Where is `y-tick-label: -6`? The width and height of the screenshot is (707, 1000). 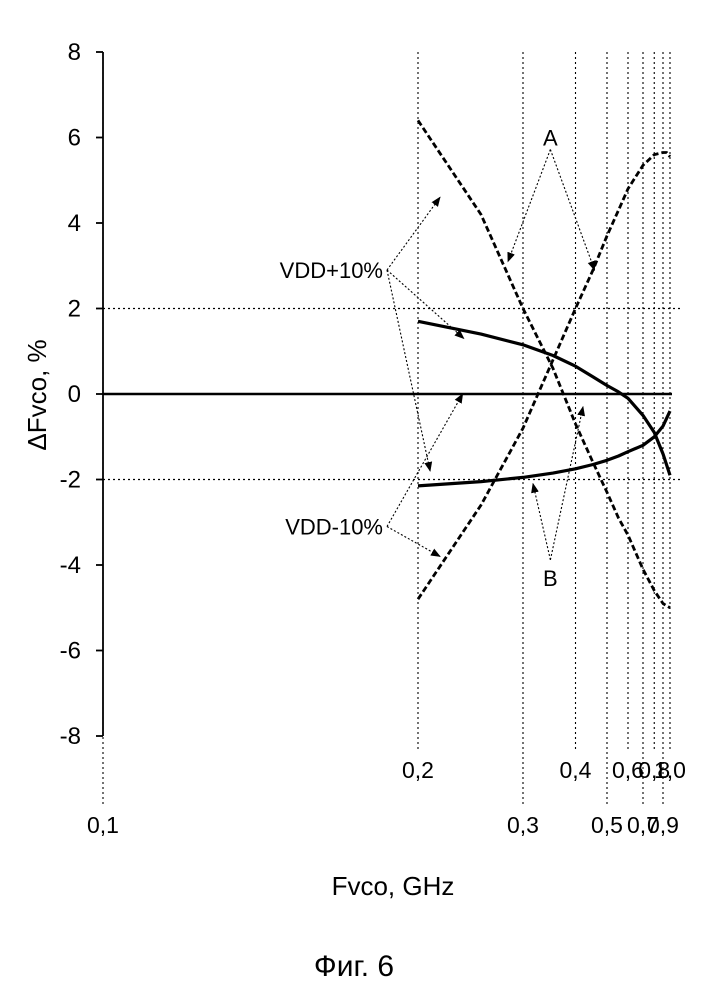 y-tick-label: -6 is located at coordinates (70, 651).